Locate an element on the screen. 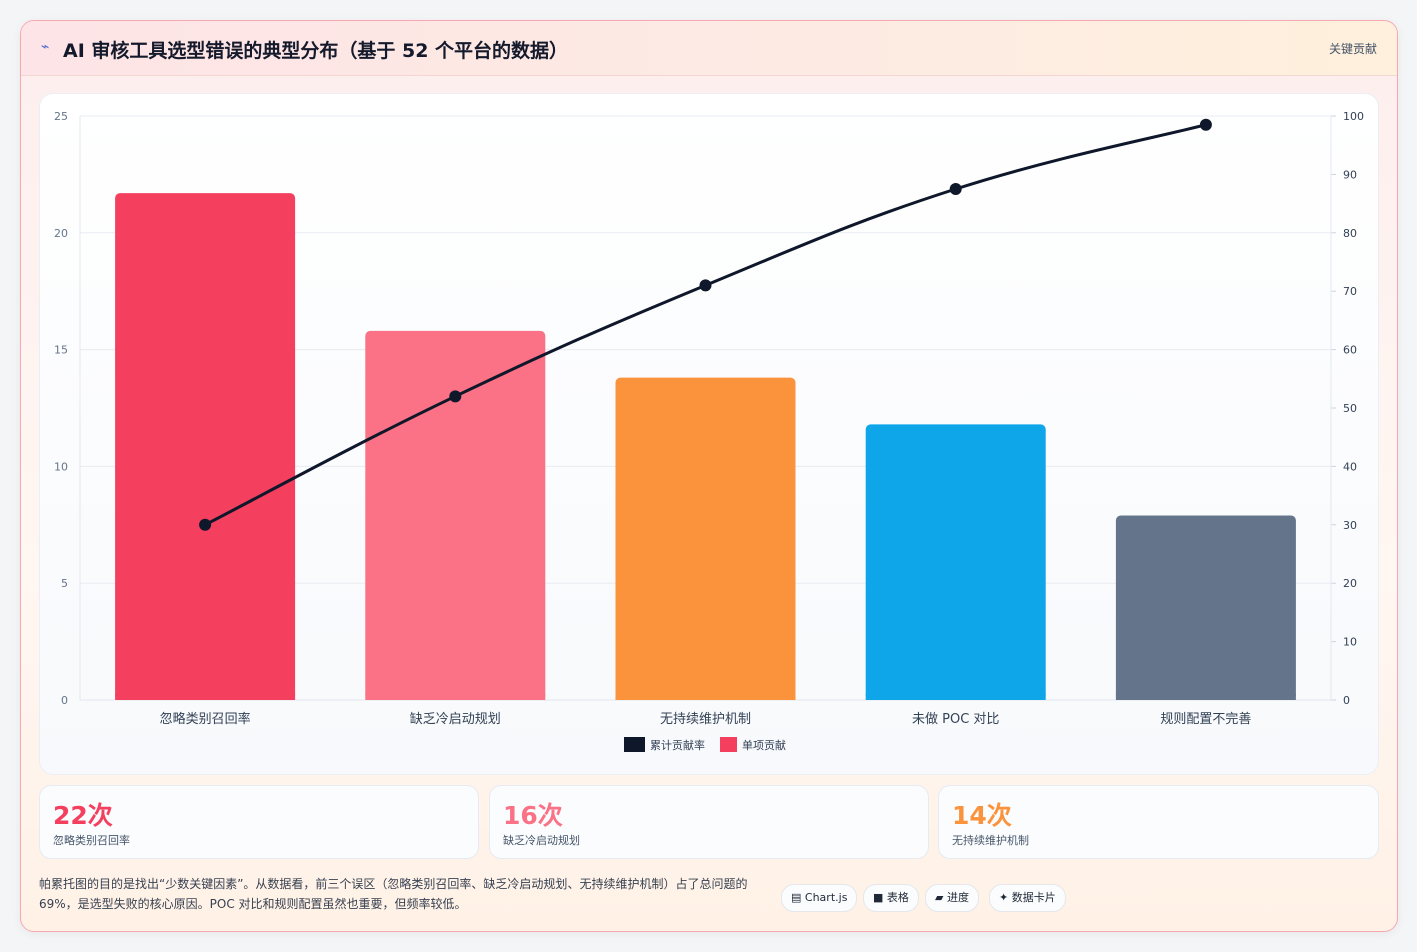 Image resolution: width=1417 pixels, height=952 pixels. stat-label-1: 忽略类别召回率 is located at coordinates (91, 840).